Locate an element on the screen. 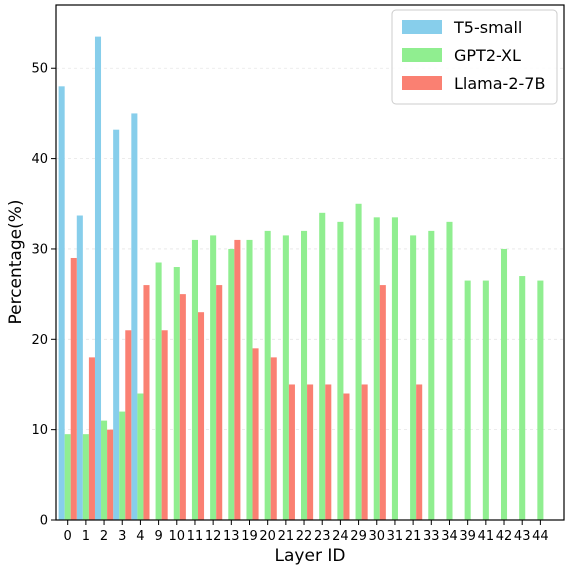  legend-label: GPT2-XL is located at coordinates (487, 55).